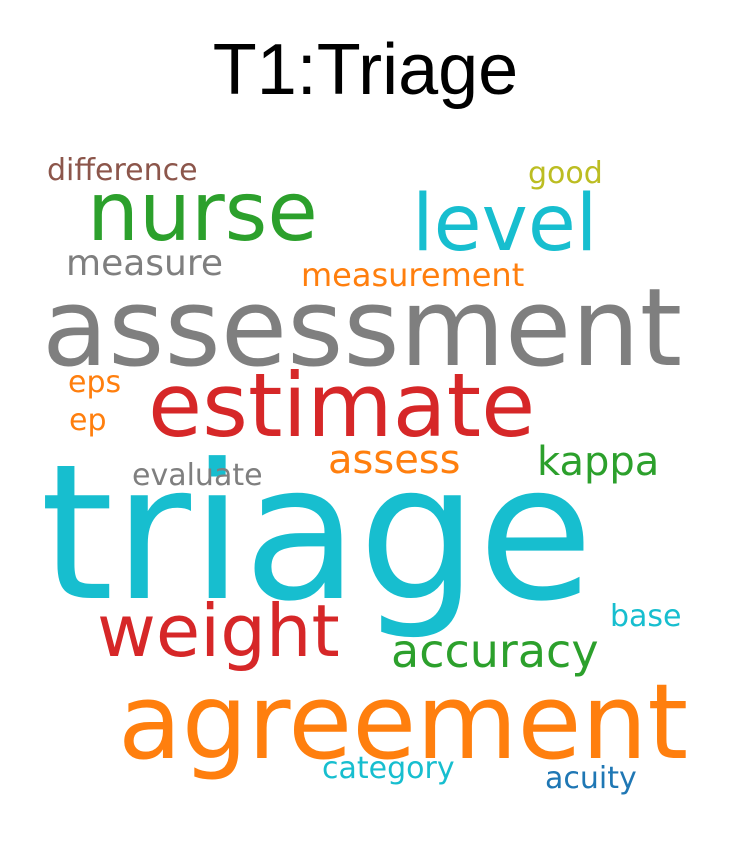 The image size is (731, 846). What do you see at coordinates (362, 328) in the screenshot?
I see `word-assessment: assessment` at bounding box center [362, 328].